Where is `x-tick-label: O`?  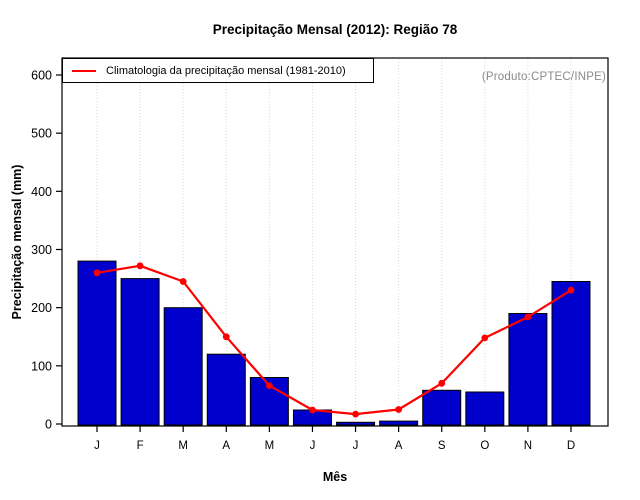 x-tick-label: O is located at coordinates (484, 446).